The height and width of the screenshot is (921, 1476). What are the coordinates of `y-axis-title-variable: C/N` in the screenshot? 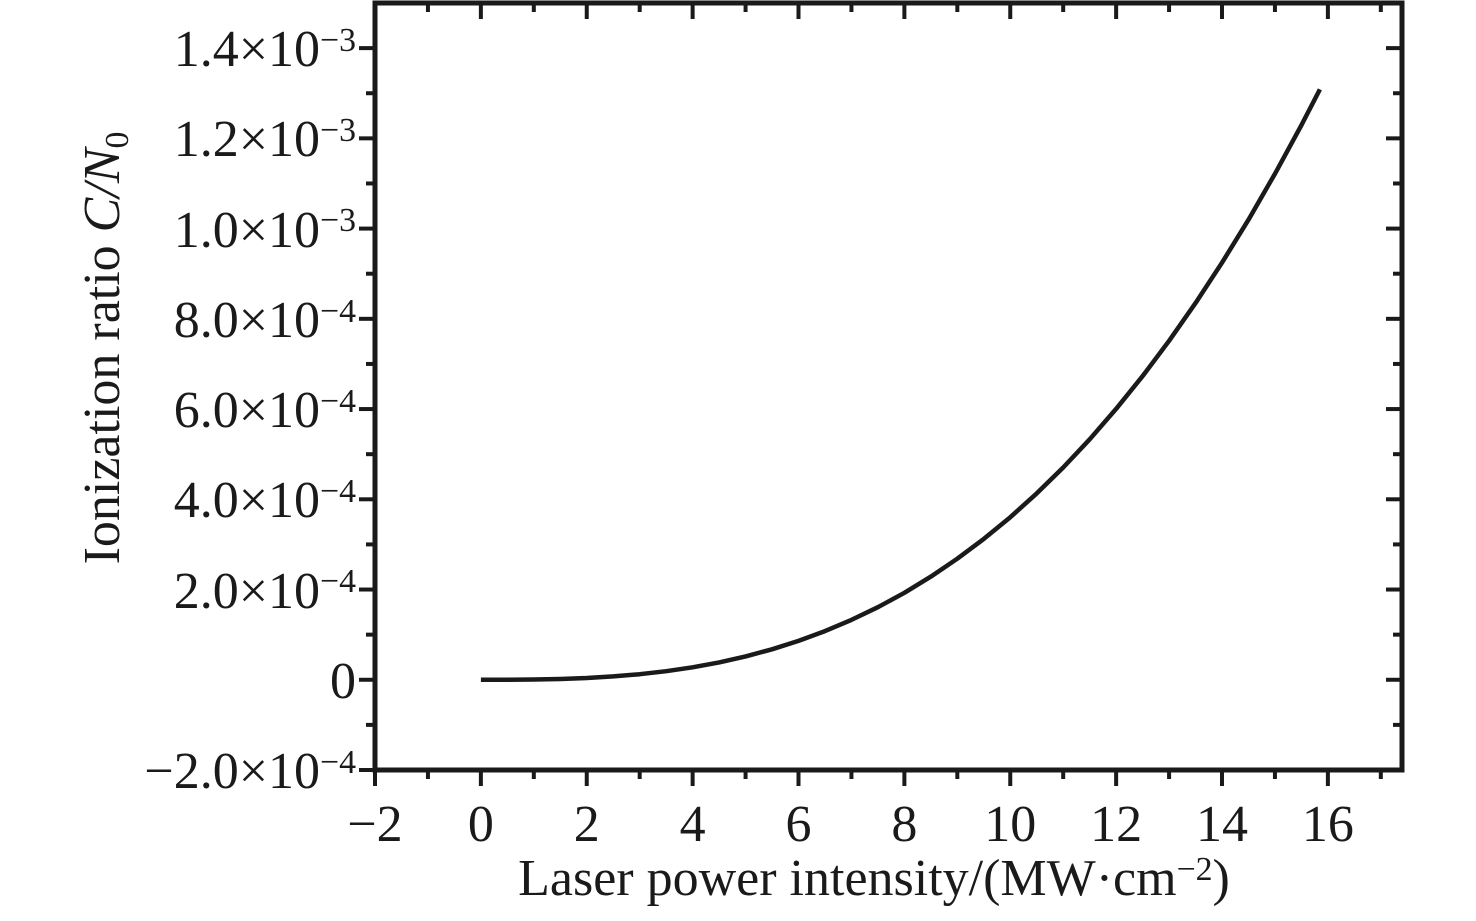 It's located at (102, 190).